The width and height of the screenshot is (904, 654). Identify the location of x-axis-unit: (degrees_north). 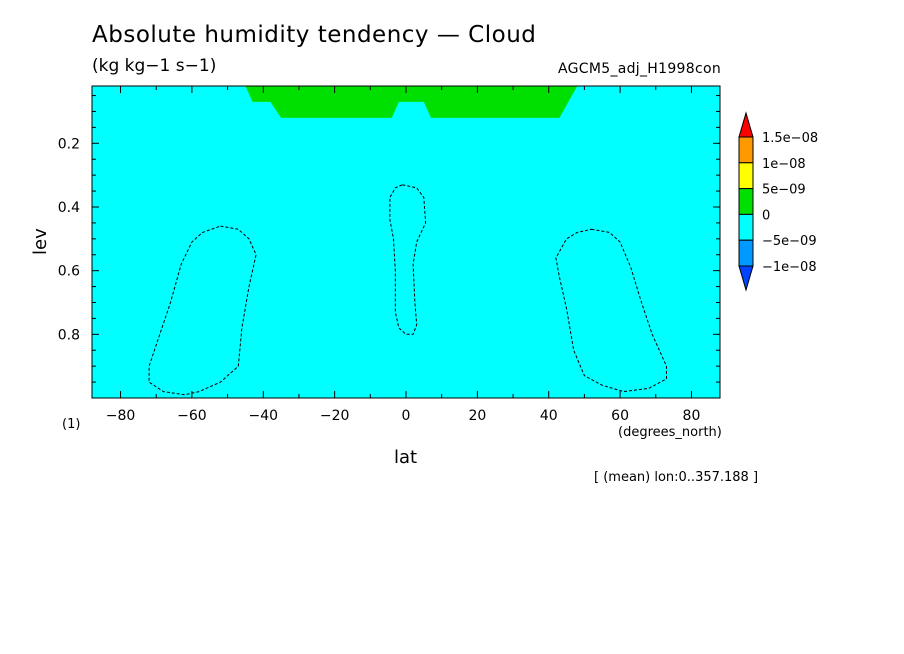
(670, 432).